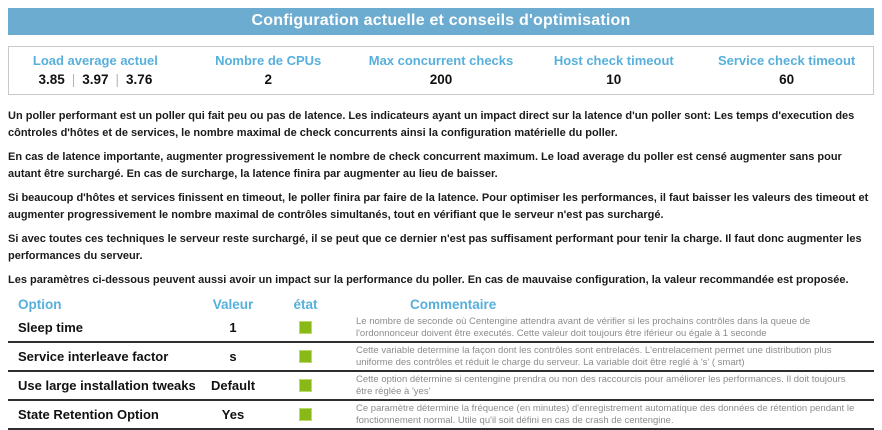 The image size is (882, 430). I want to click on max-checks-label: Max concurrent checks, so click(441, 60).